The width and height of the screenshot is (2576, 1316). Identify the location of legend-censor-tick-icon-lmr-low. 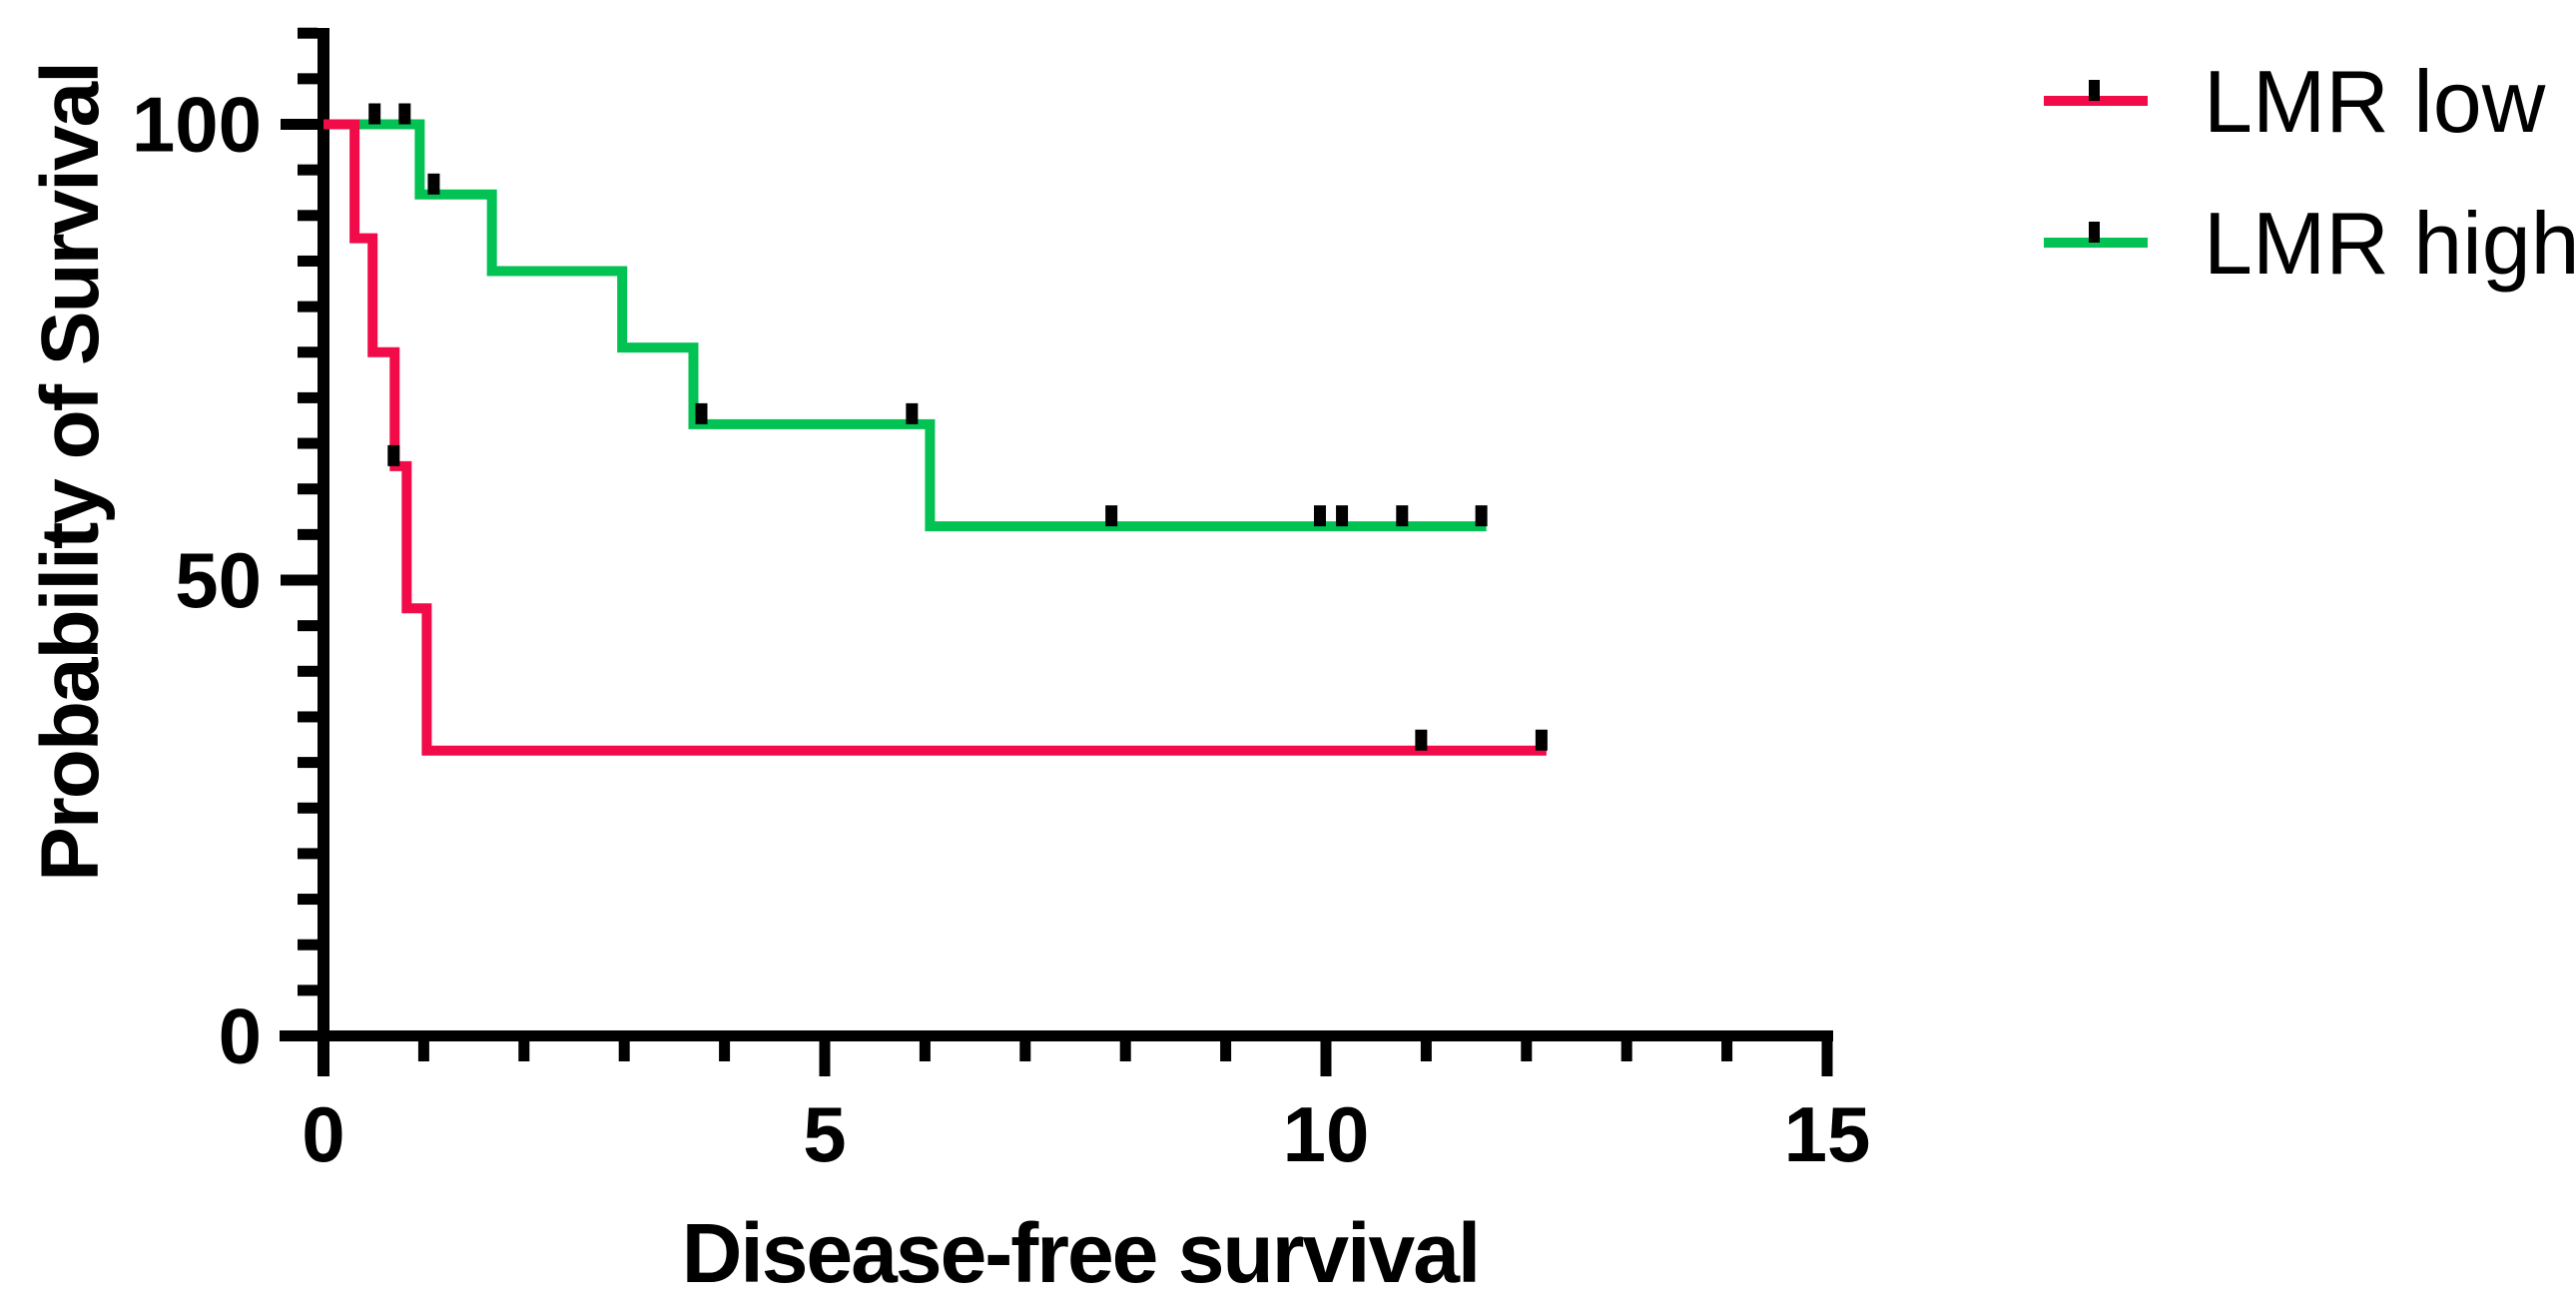
(2094, 90).